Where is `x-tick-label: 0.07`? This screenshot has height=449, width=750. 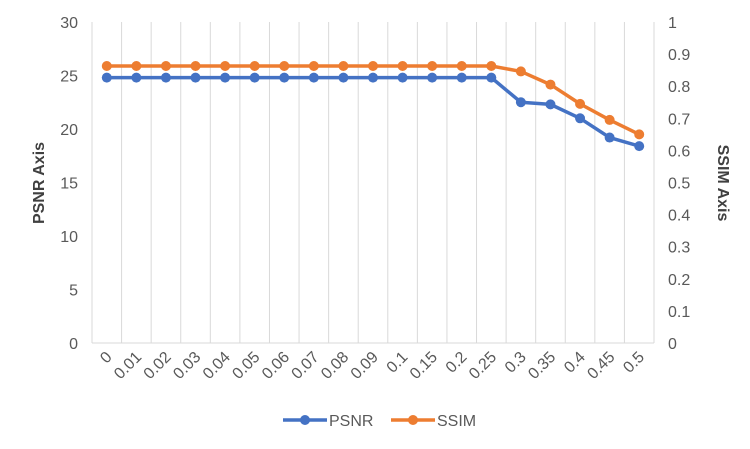
x-tick-label: 0.07 is located at coordinates (306, 366).